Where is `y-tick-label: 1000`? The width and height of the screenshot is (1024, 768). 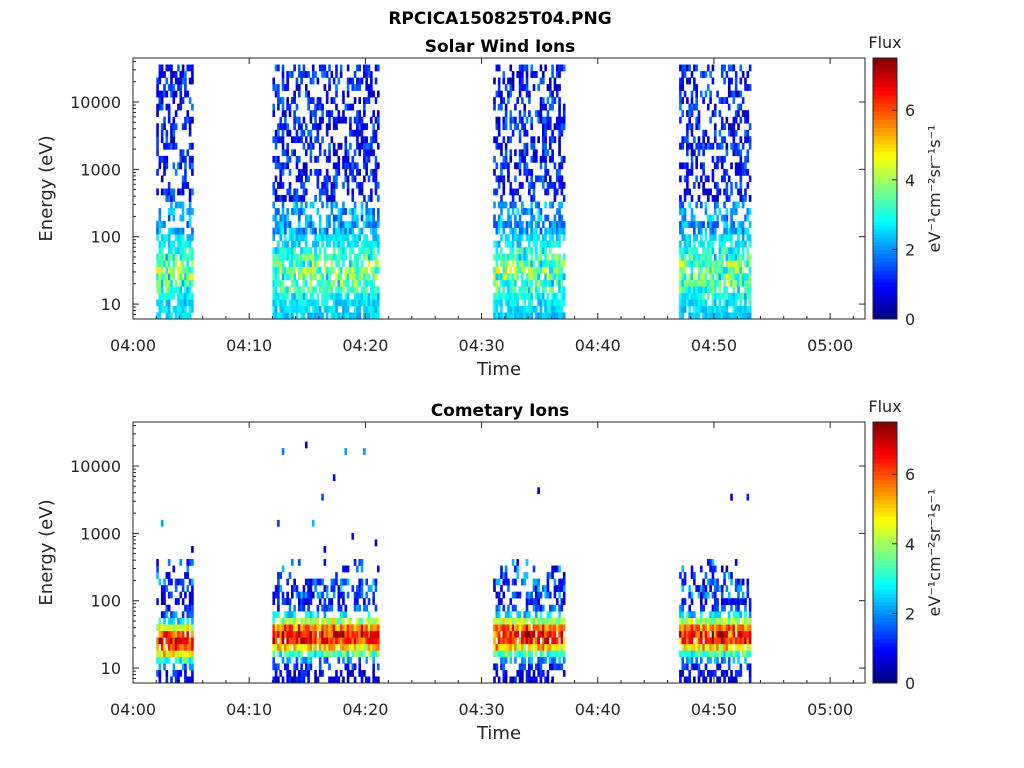 y-tick-label: 1000 is located at coordinates (100, 533).